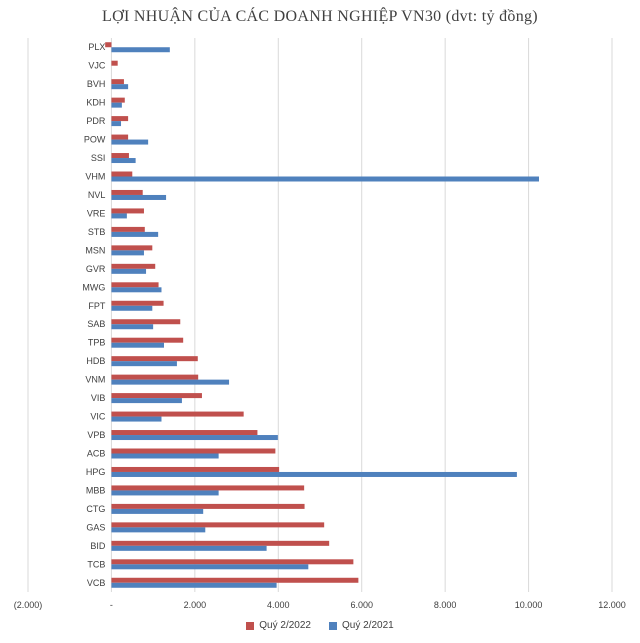 The height and width of the screenshot is (643, 640). Describe the element at coordinates (98, 158) in the screenshot. I see `category-label-ssi: SSI` at that location.